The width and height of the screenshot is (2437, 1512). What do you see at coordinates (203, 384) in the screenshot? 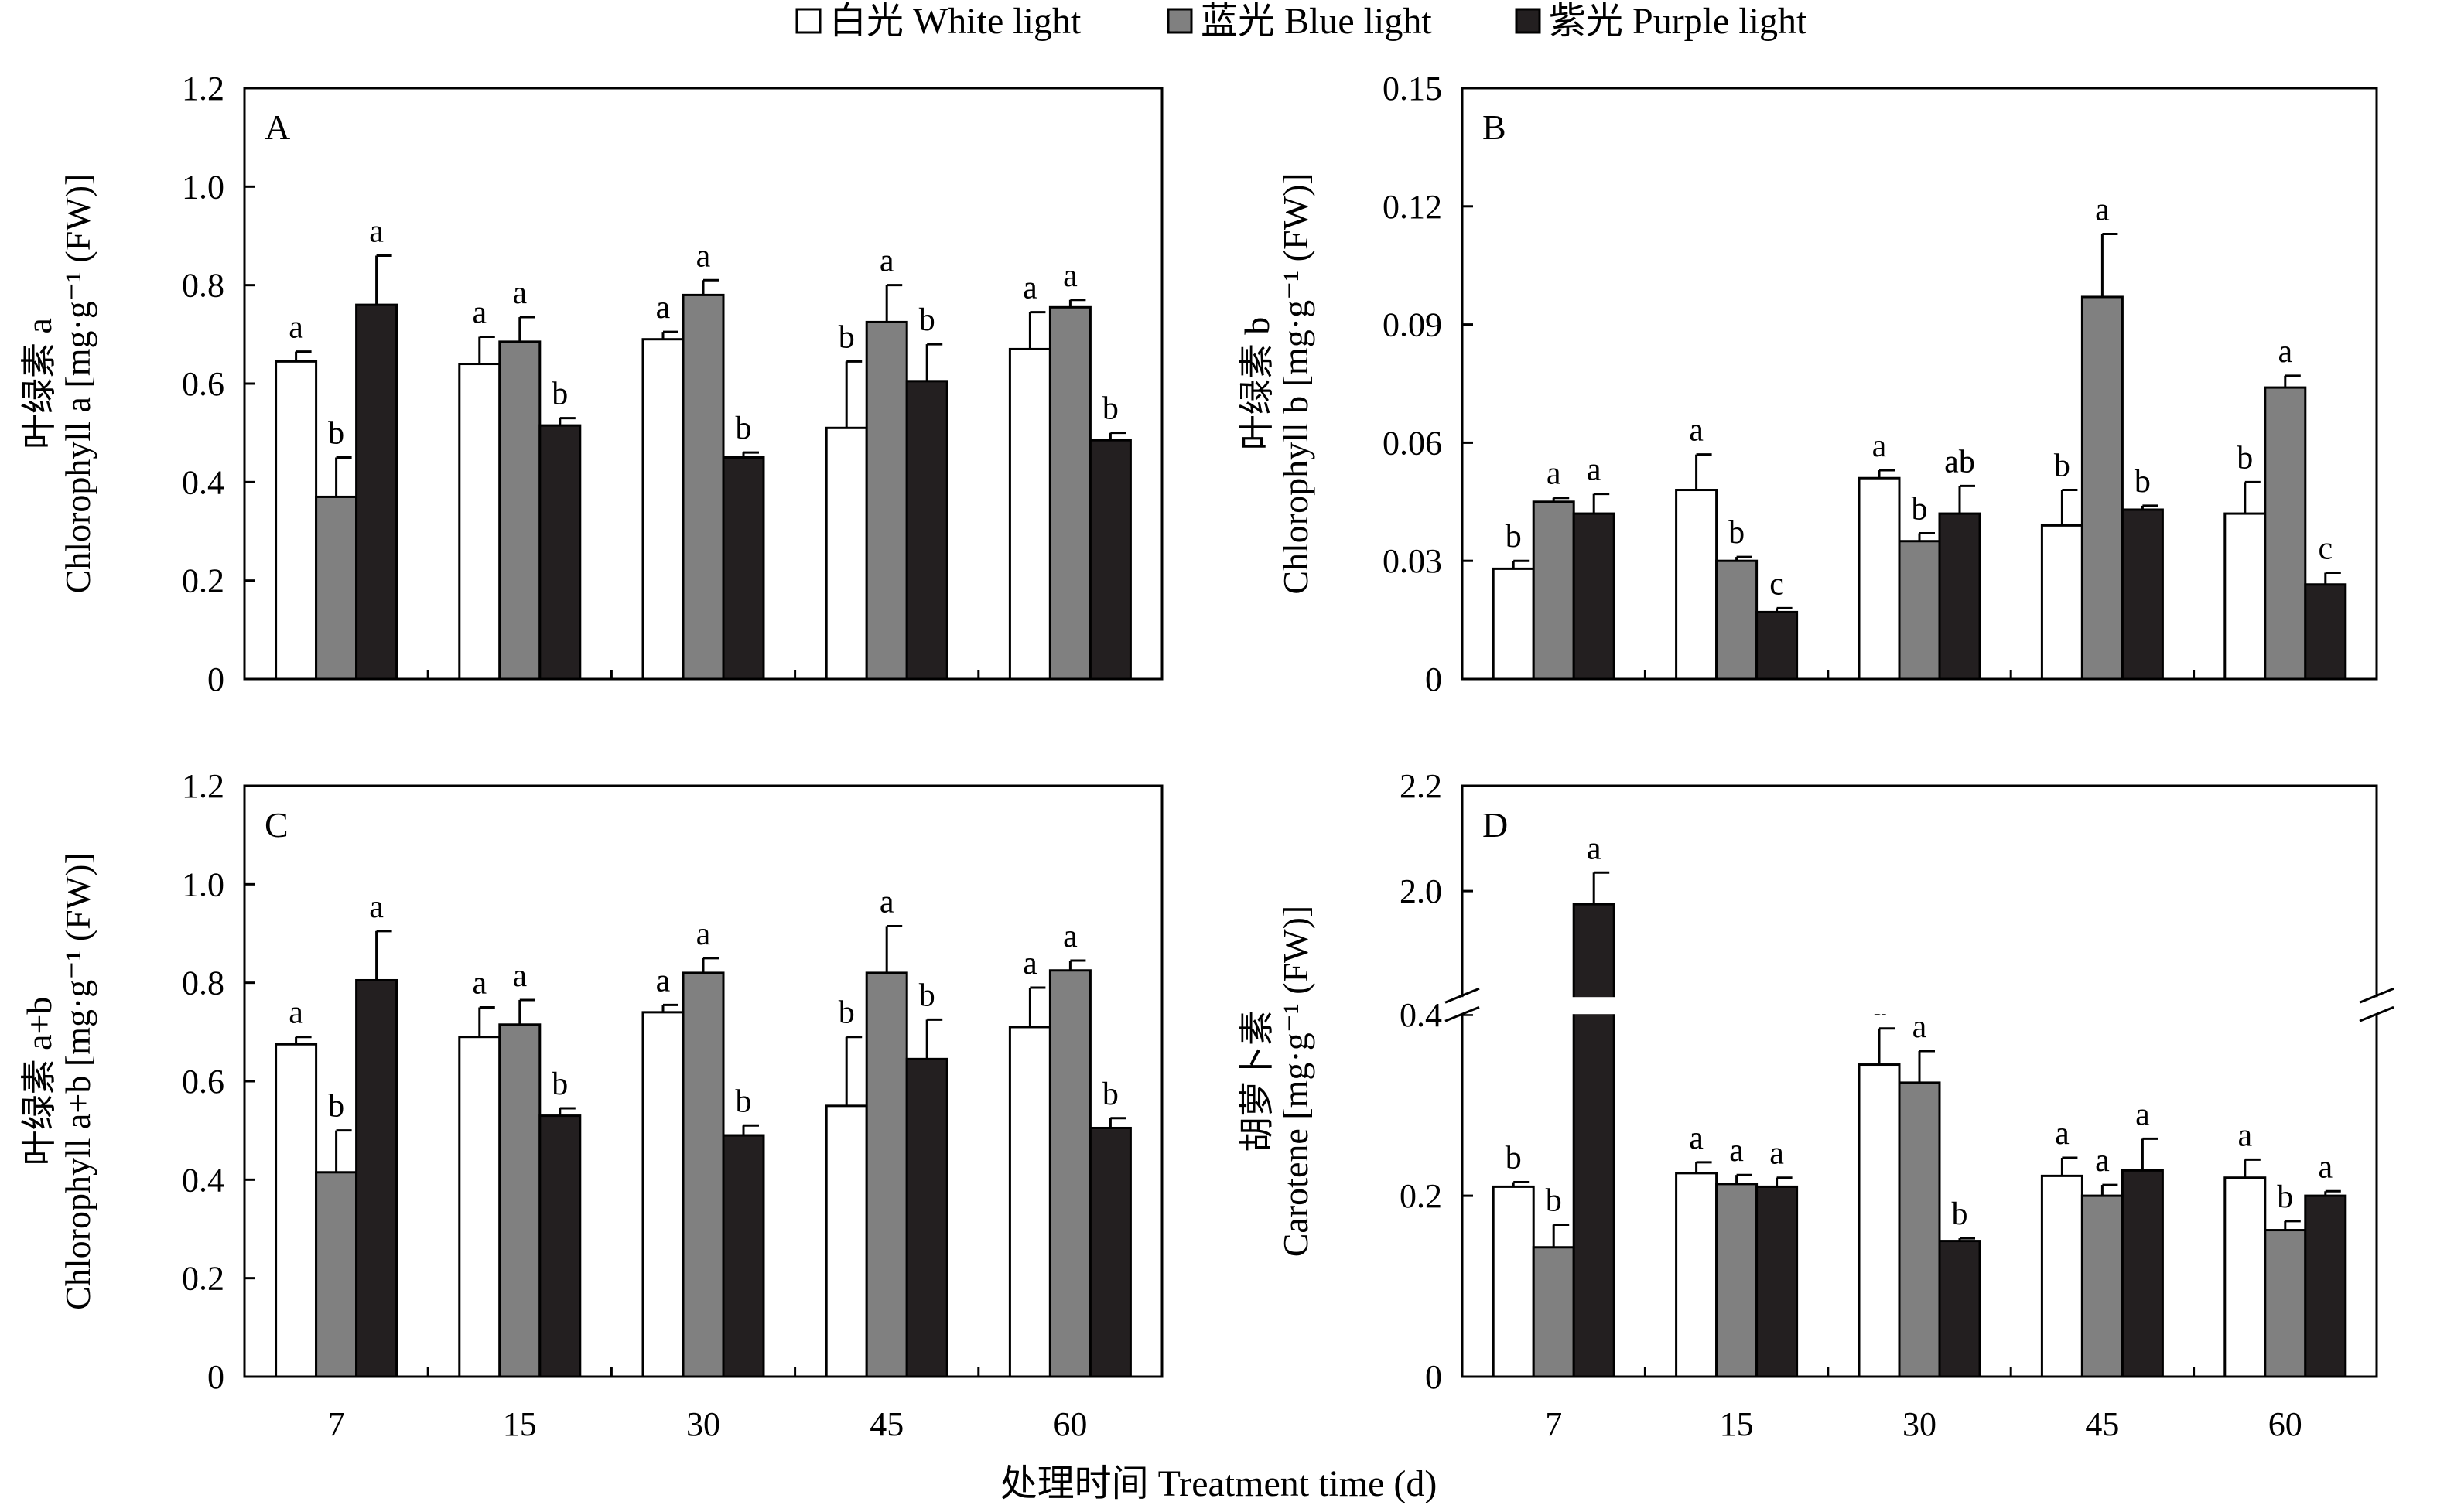
I see `y-tick-label: 0.6` at bounding box center [203, 384].